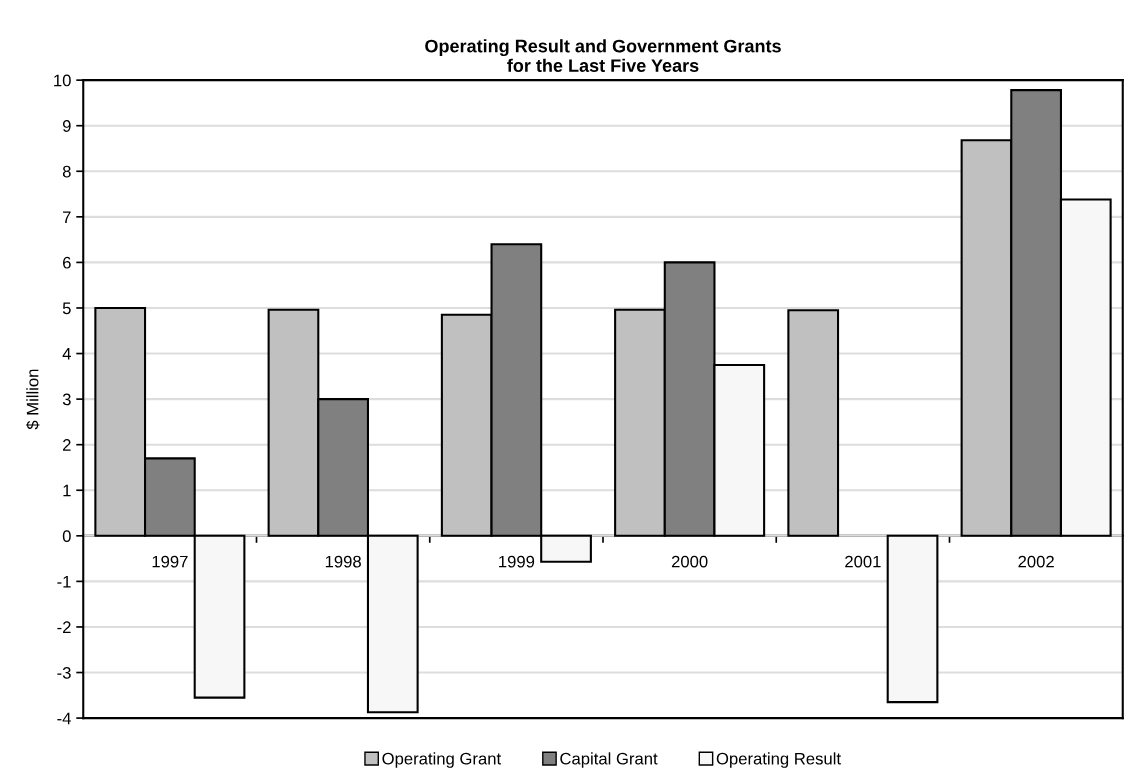  I want to click on y-tick-label: 8, so click(66, 171).